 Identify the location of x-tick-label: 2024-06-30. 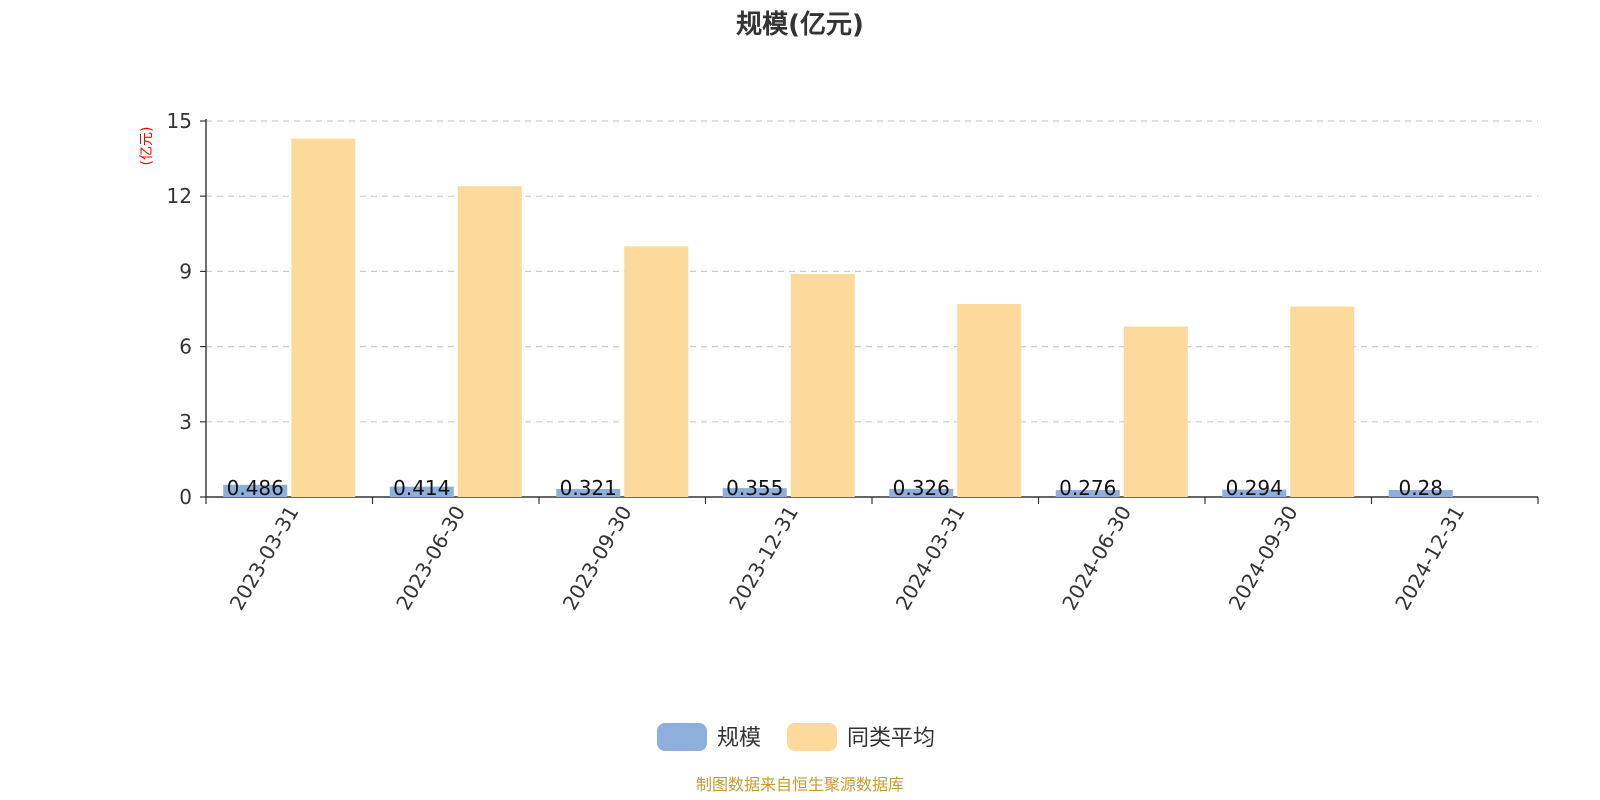
(1096, 558).